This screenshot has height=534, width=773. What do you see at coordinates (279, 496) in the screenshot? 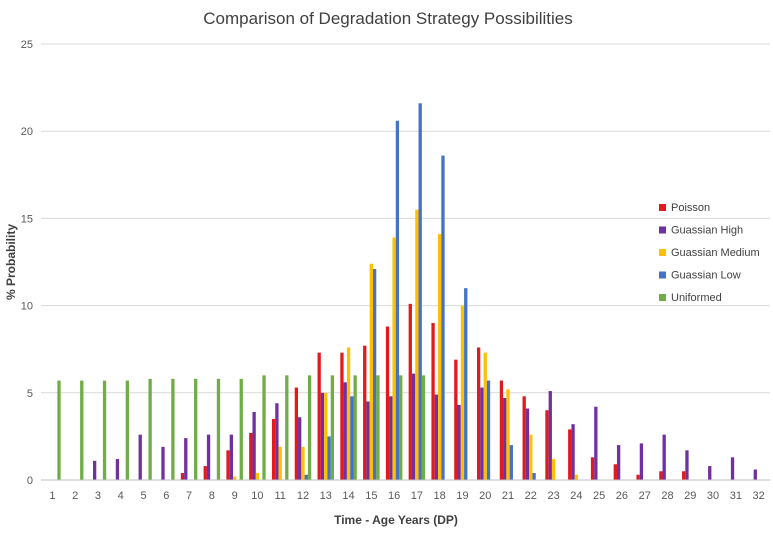
I see `x-tick-label: 11` at bounding box center [279, 496].